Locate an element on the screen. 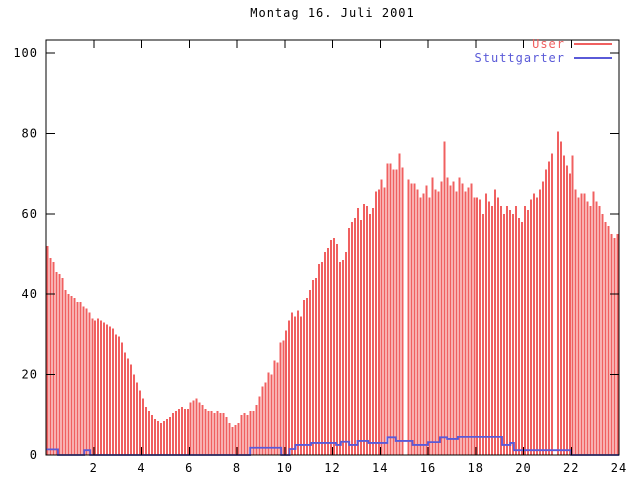 The image size is (640, 480). y-tick-label: 20 is located at coordinates (30, 375).